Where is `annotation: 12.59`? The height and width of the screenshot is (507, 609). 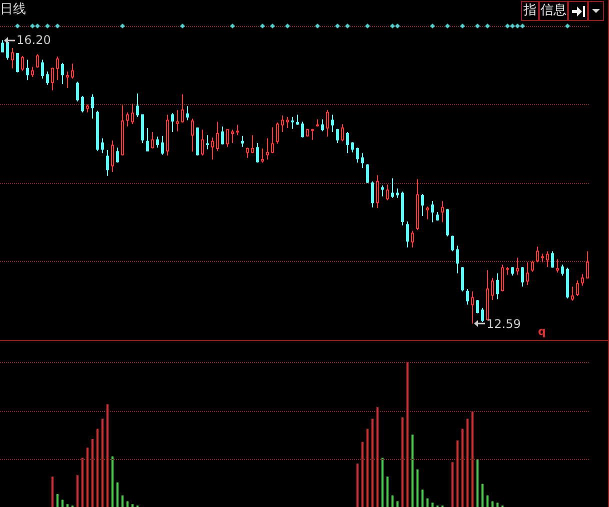 annotation: 12.59 is located at coordinates (503, 323).